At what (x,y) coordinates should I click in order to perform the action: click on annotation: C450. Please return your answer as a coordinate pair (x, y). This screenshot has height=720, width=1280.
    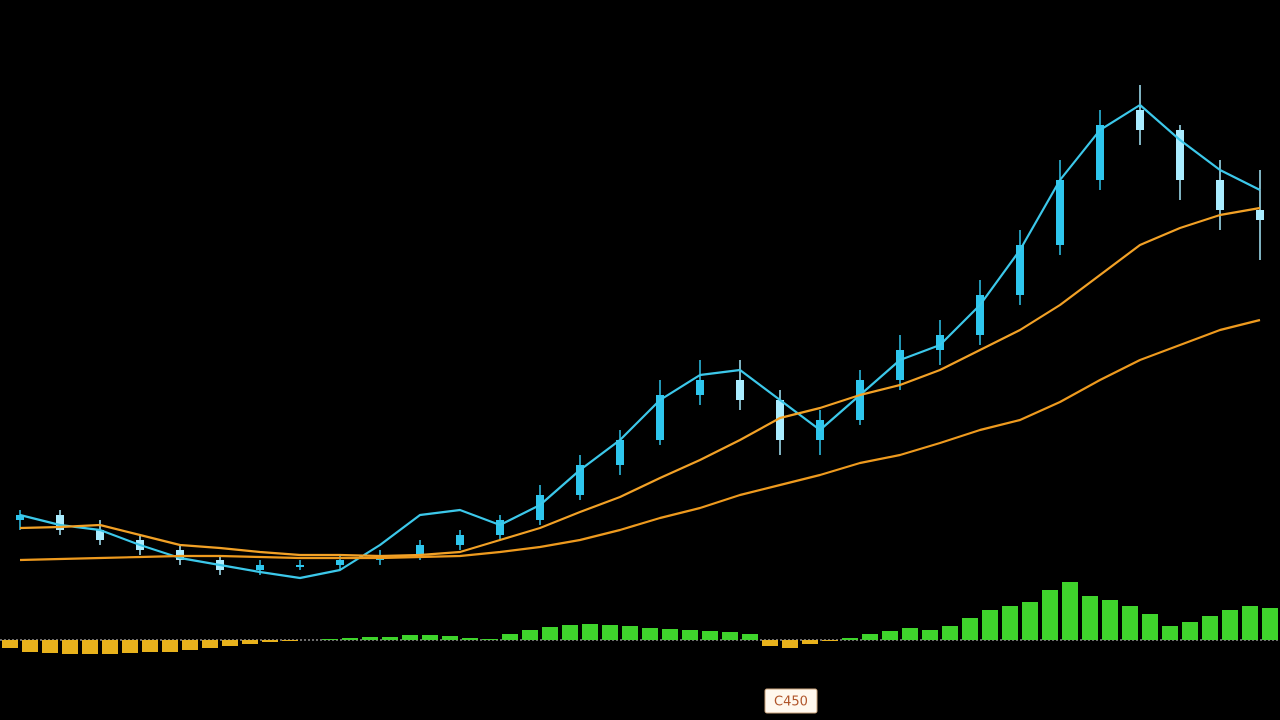
    Looking at the image, I should click on (791, 702).